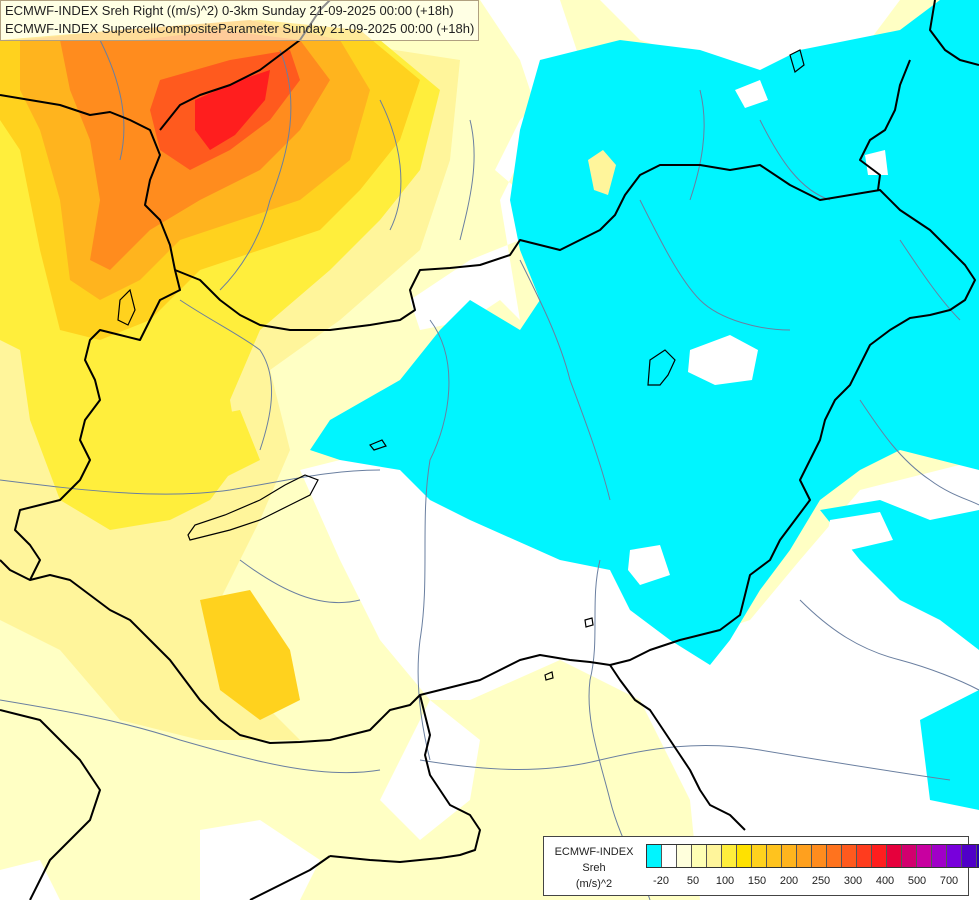 The image size is (979, 900). Describe the element at coordinates (885, 881) in the screenshot. I see `legend-tick-label: 400` at that location.